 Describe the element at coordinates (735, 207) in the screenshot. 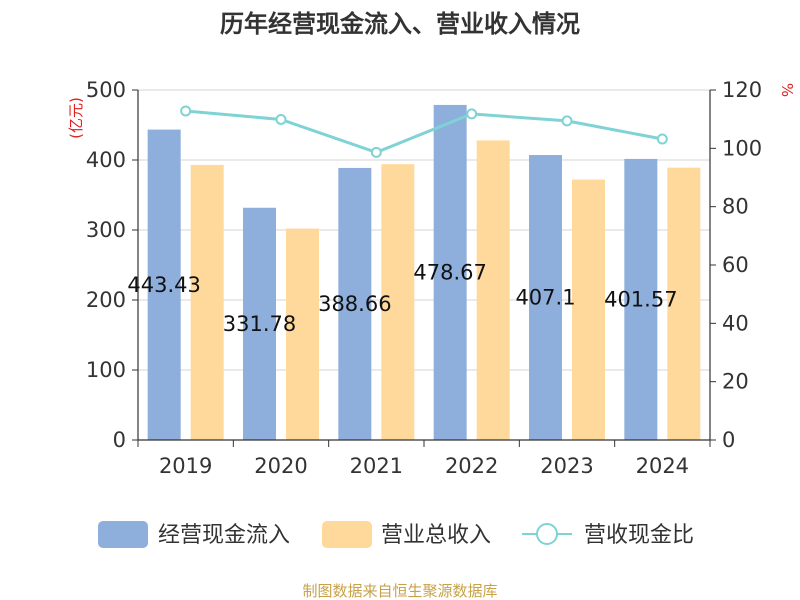

I see `y-right-tick-label: 80` at that location.